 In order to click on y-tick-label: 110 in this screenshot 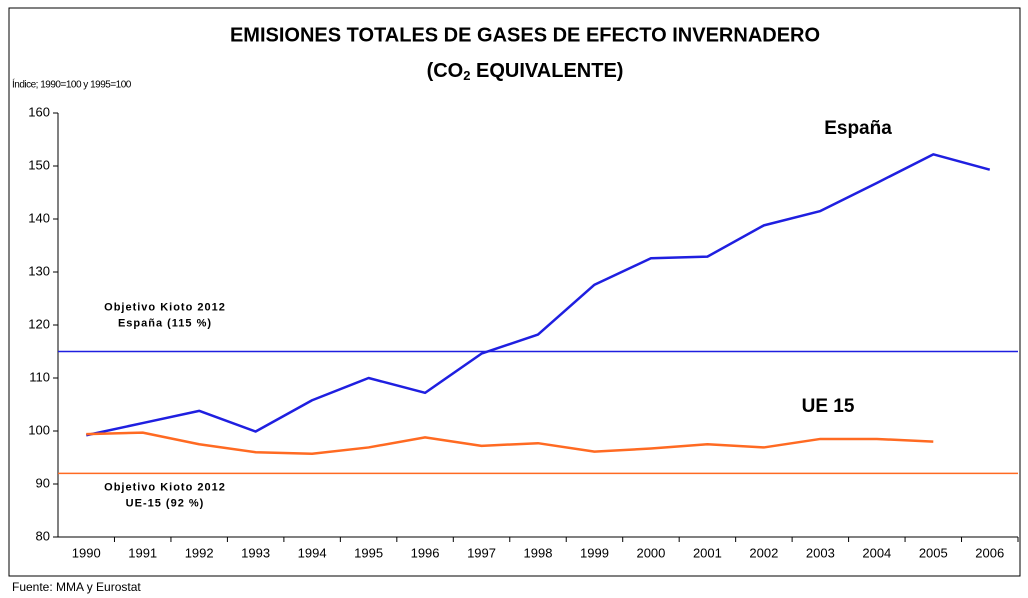, I will do `click(39, 376)`.